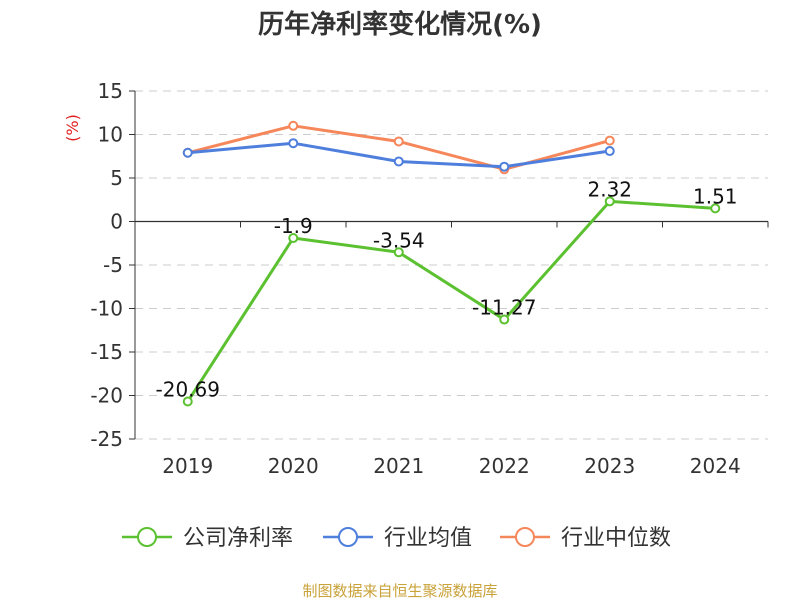 This screenshot has height=600, width=800. What do you see at coordinates (616, 538) in the screenshot?
I see `legend-label: 行业中位数` at bounding box center [616, 538].